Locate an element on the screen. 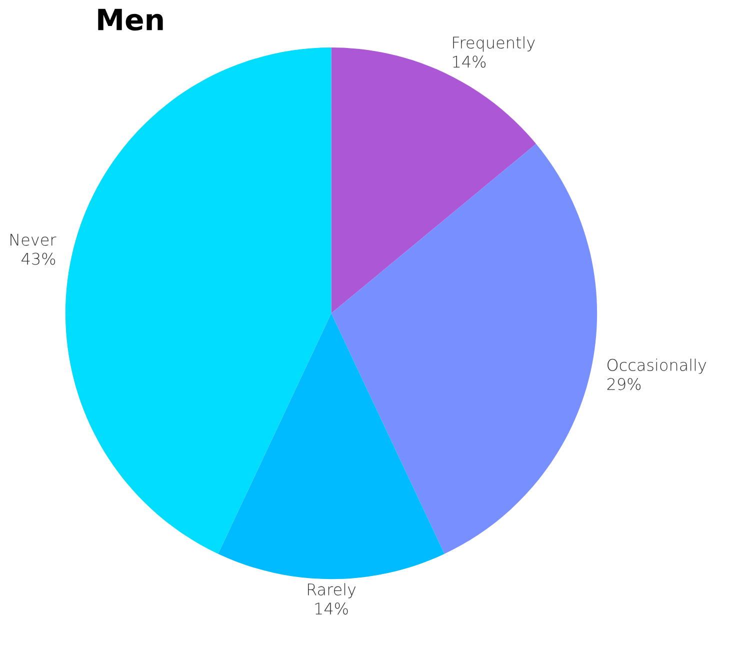 The height and width of the screenshot is (650, 752). slice-label: Occasionally is located at coordinates (657, 366).